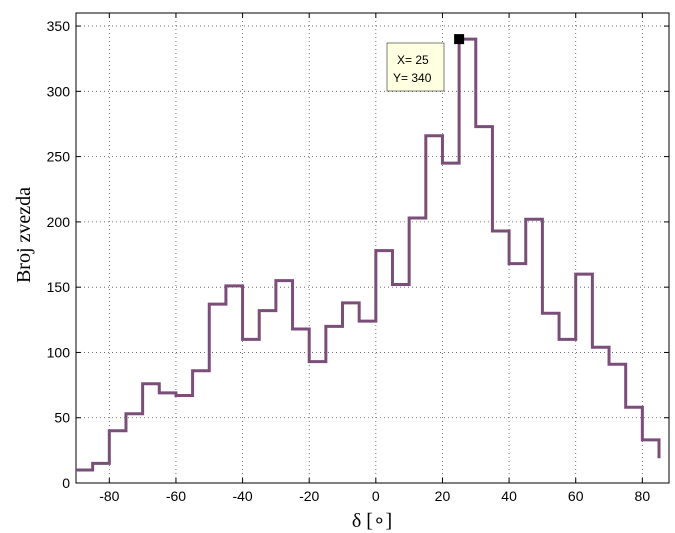 The image size is (675, 533). Describe the element at coordinates (176, 496) in the screenshot. I see `x-tick-label: -60` at that location.